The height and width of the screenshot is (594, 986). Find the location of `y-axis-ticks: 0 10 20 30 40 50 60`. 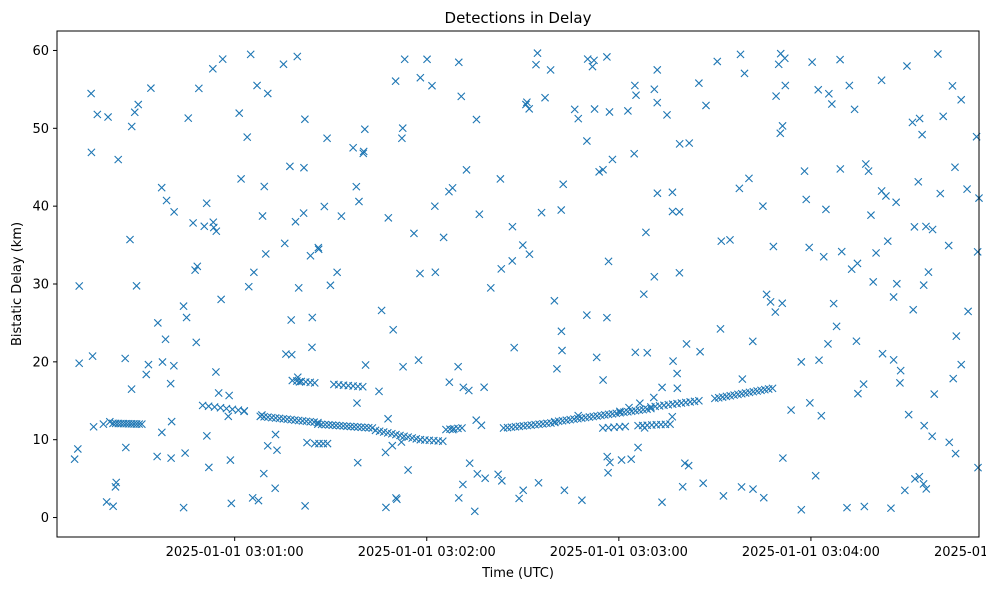

y-axis-ticks: 0 10 20 30 40 50 60 is located at coordinates (44, 285).